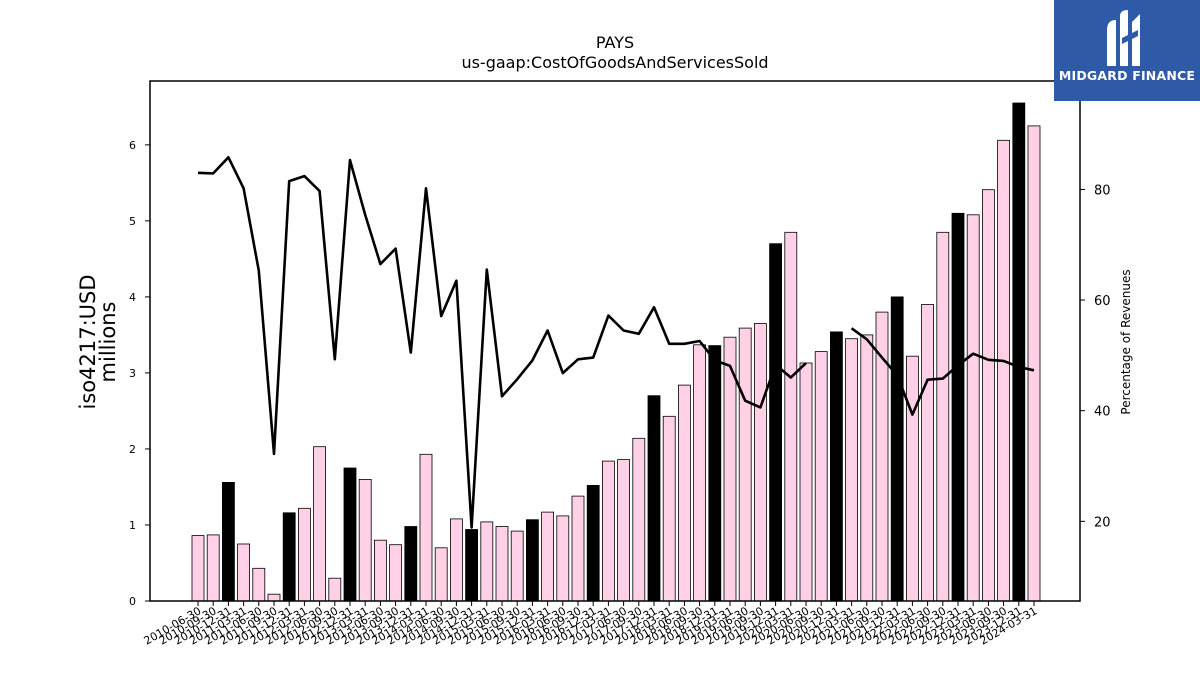 This screenshot has width=1200, height=675. Describe the element at coordinates (1126, 341) in the screenshot. I see `y2-axis-label: Percentage of Revenues` at that location.